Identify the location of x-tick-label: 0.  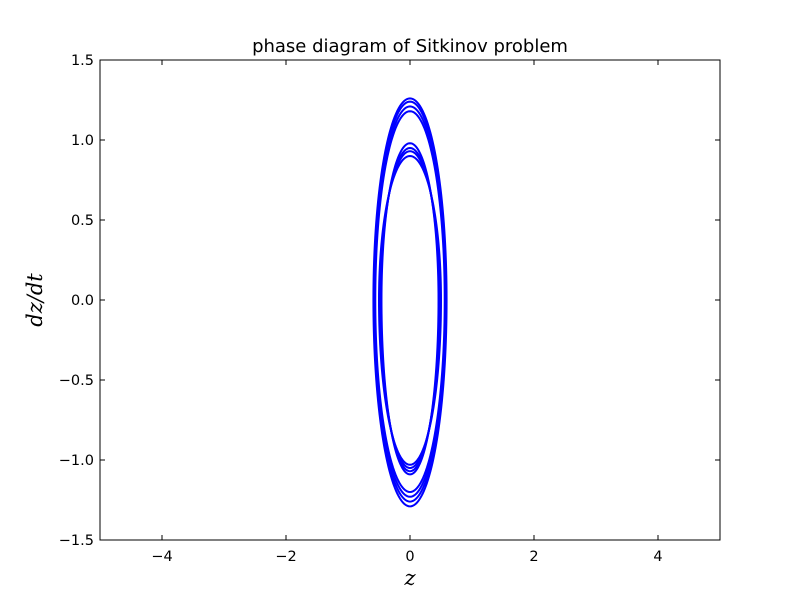
(409, 557).